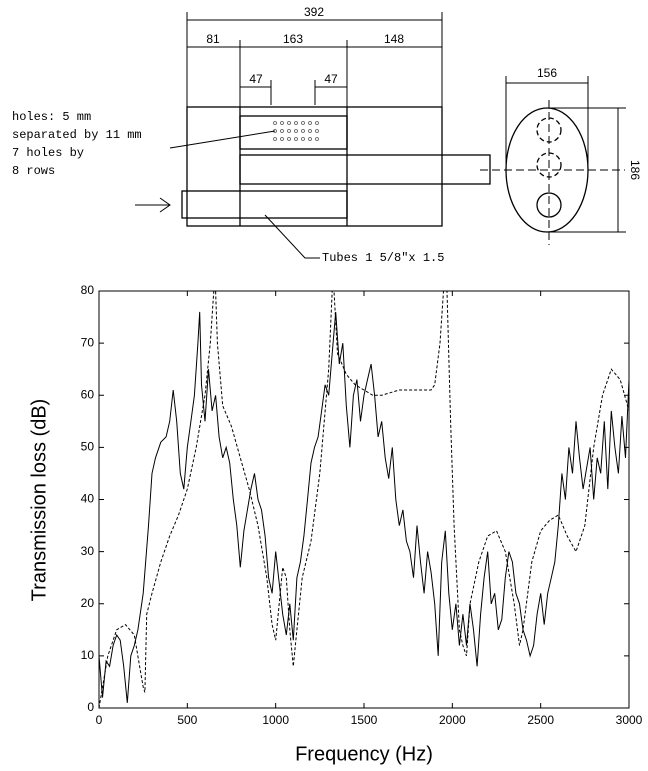  What do you see at coordinates (77, 135) in the screenshot?
I see `note-line: separated by 11 mm` at bounding box center [77, 135].